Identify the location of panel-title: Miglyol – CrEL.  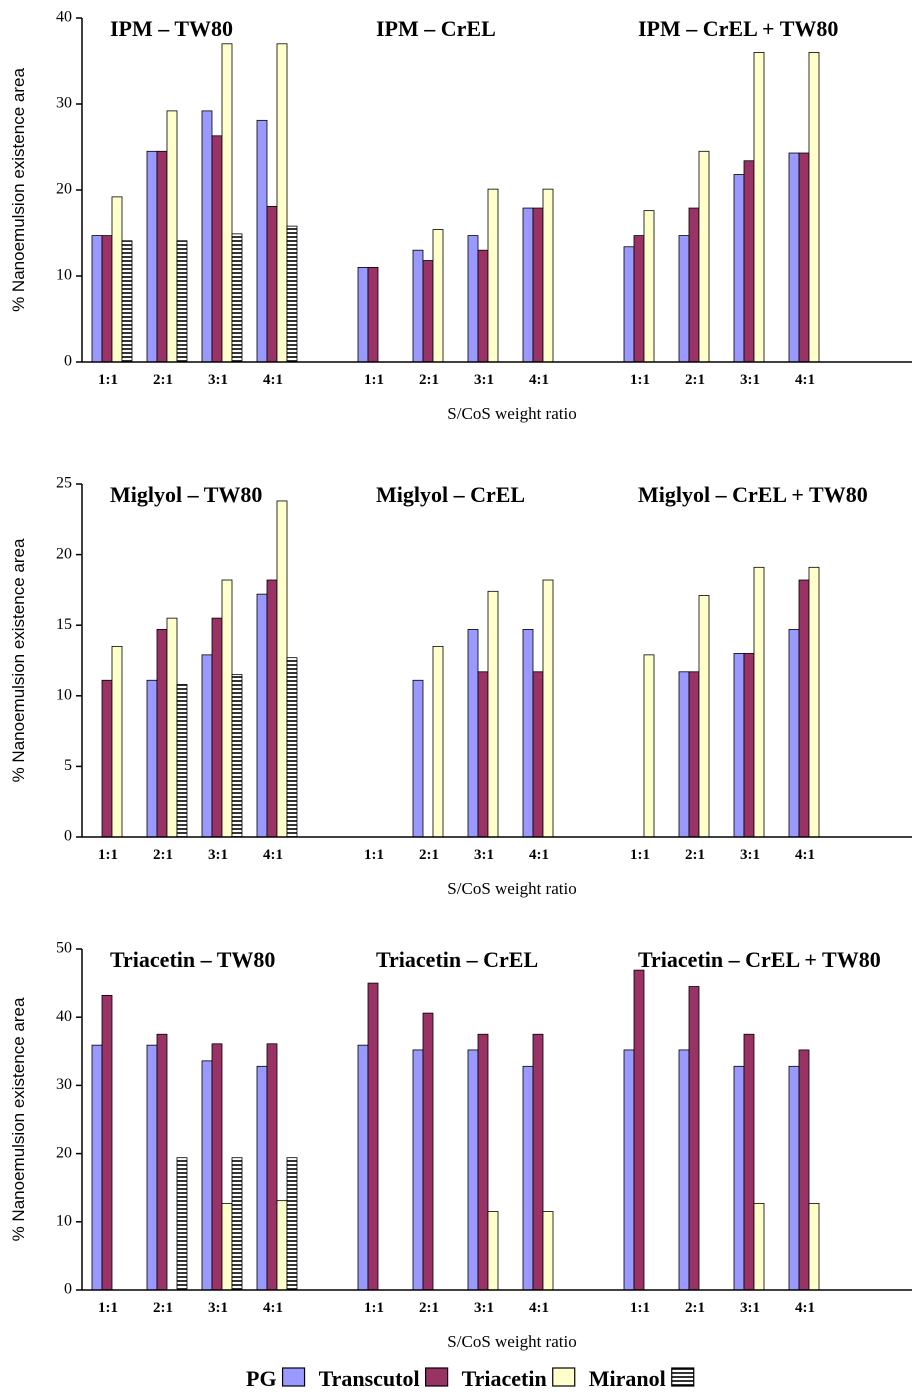
(450, 494).